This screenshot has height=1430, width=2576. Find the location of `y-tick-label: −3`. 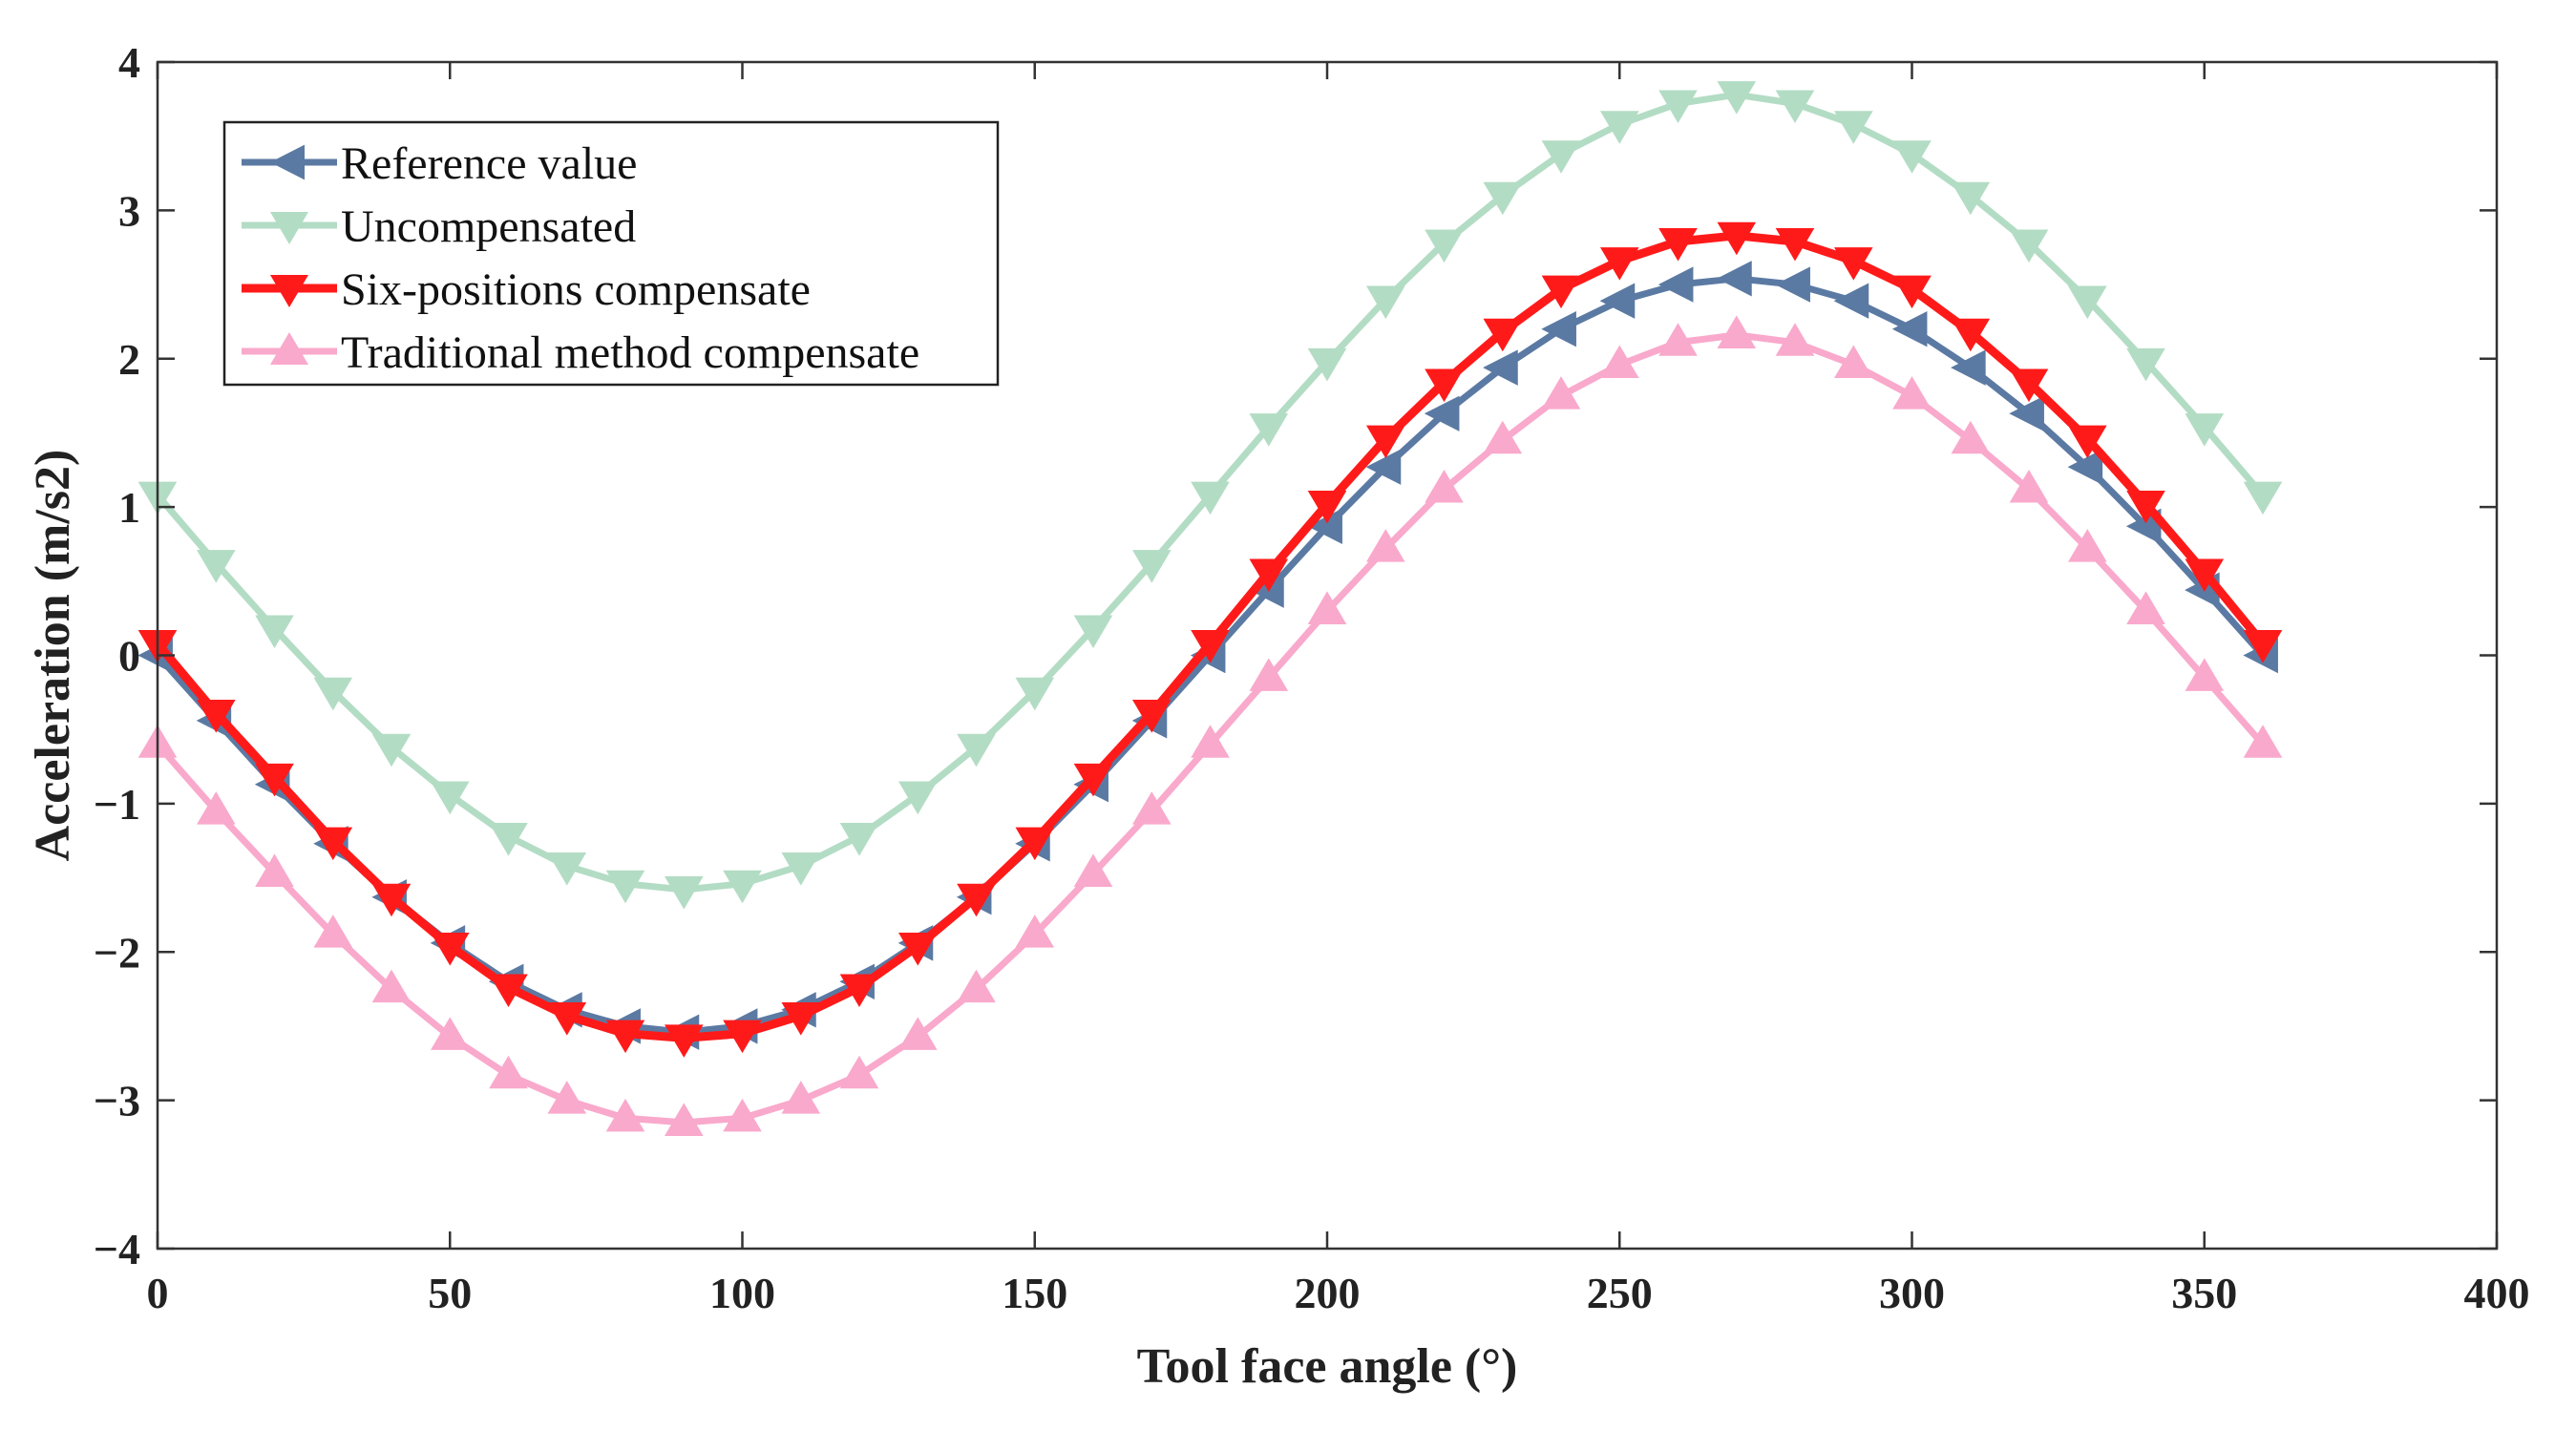

y-tick-label: −3 is located at coordinates (117, 1101).